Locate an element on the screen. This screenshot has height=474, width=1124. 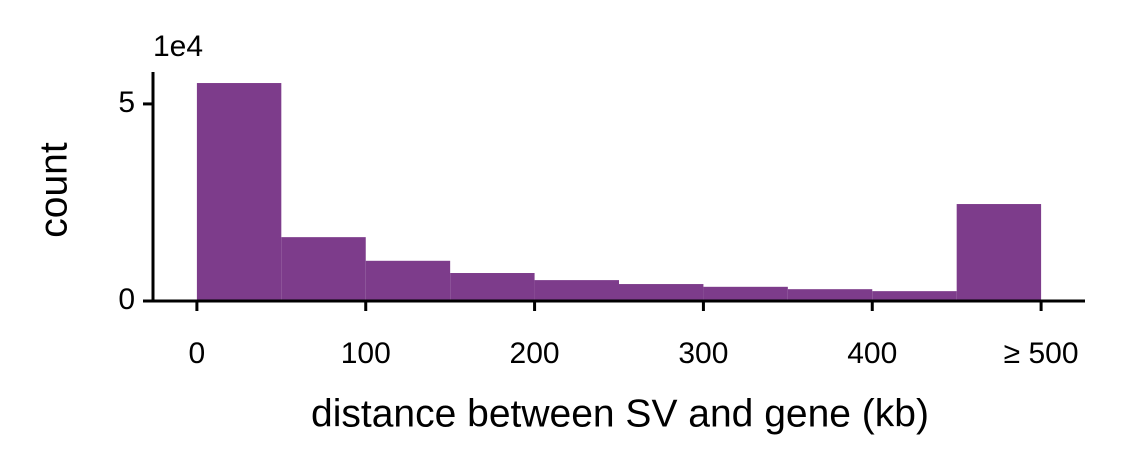
x-tick-label: 100 is located at coordinates (366, 353).